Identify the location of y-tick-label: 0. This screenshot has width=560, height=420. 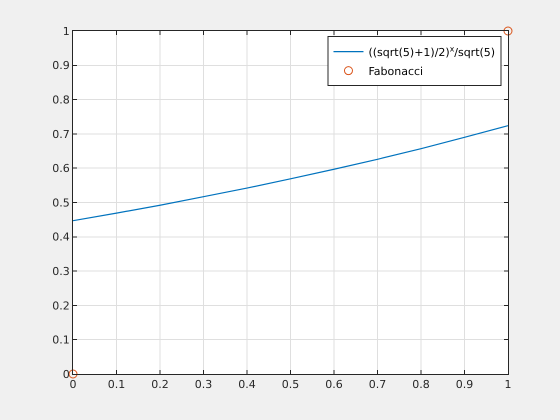
(66, 374).